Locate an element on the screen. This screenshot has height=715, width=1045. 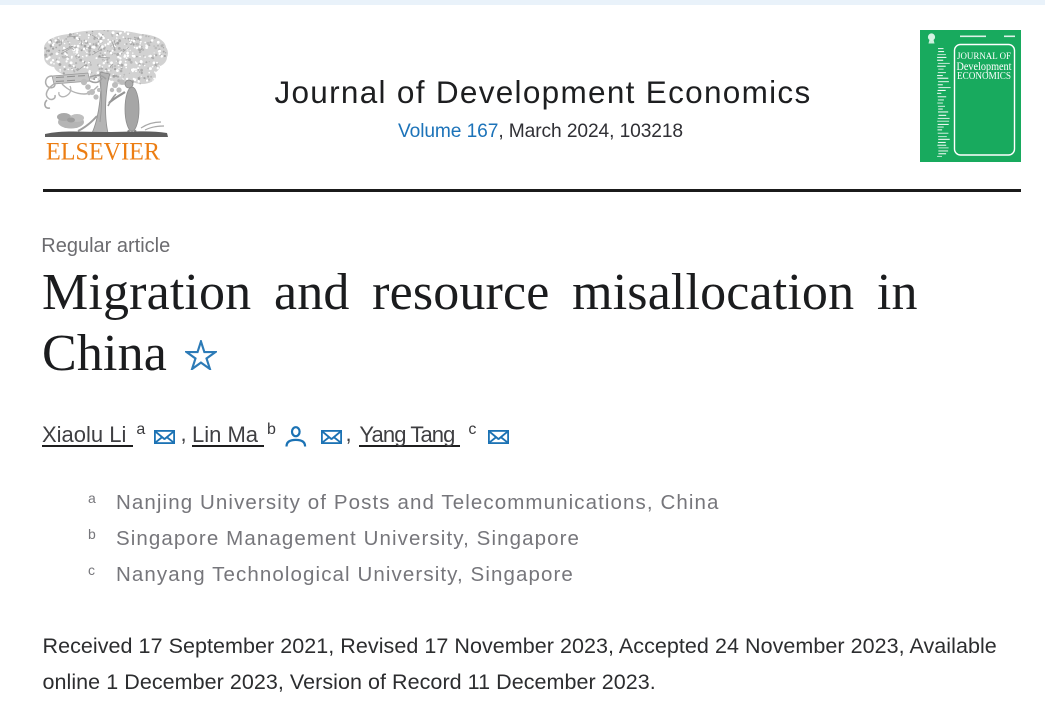
svg-text: ELSEVIER is located at coordinates (103, 150).